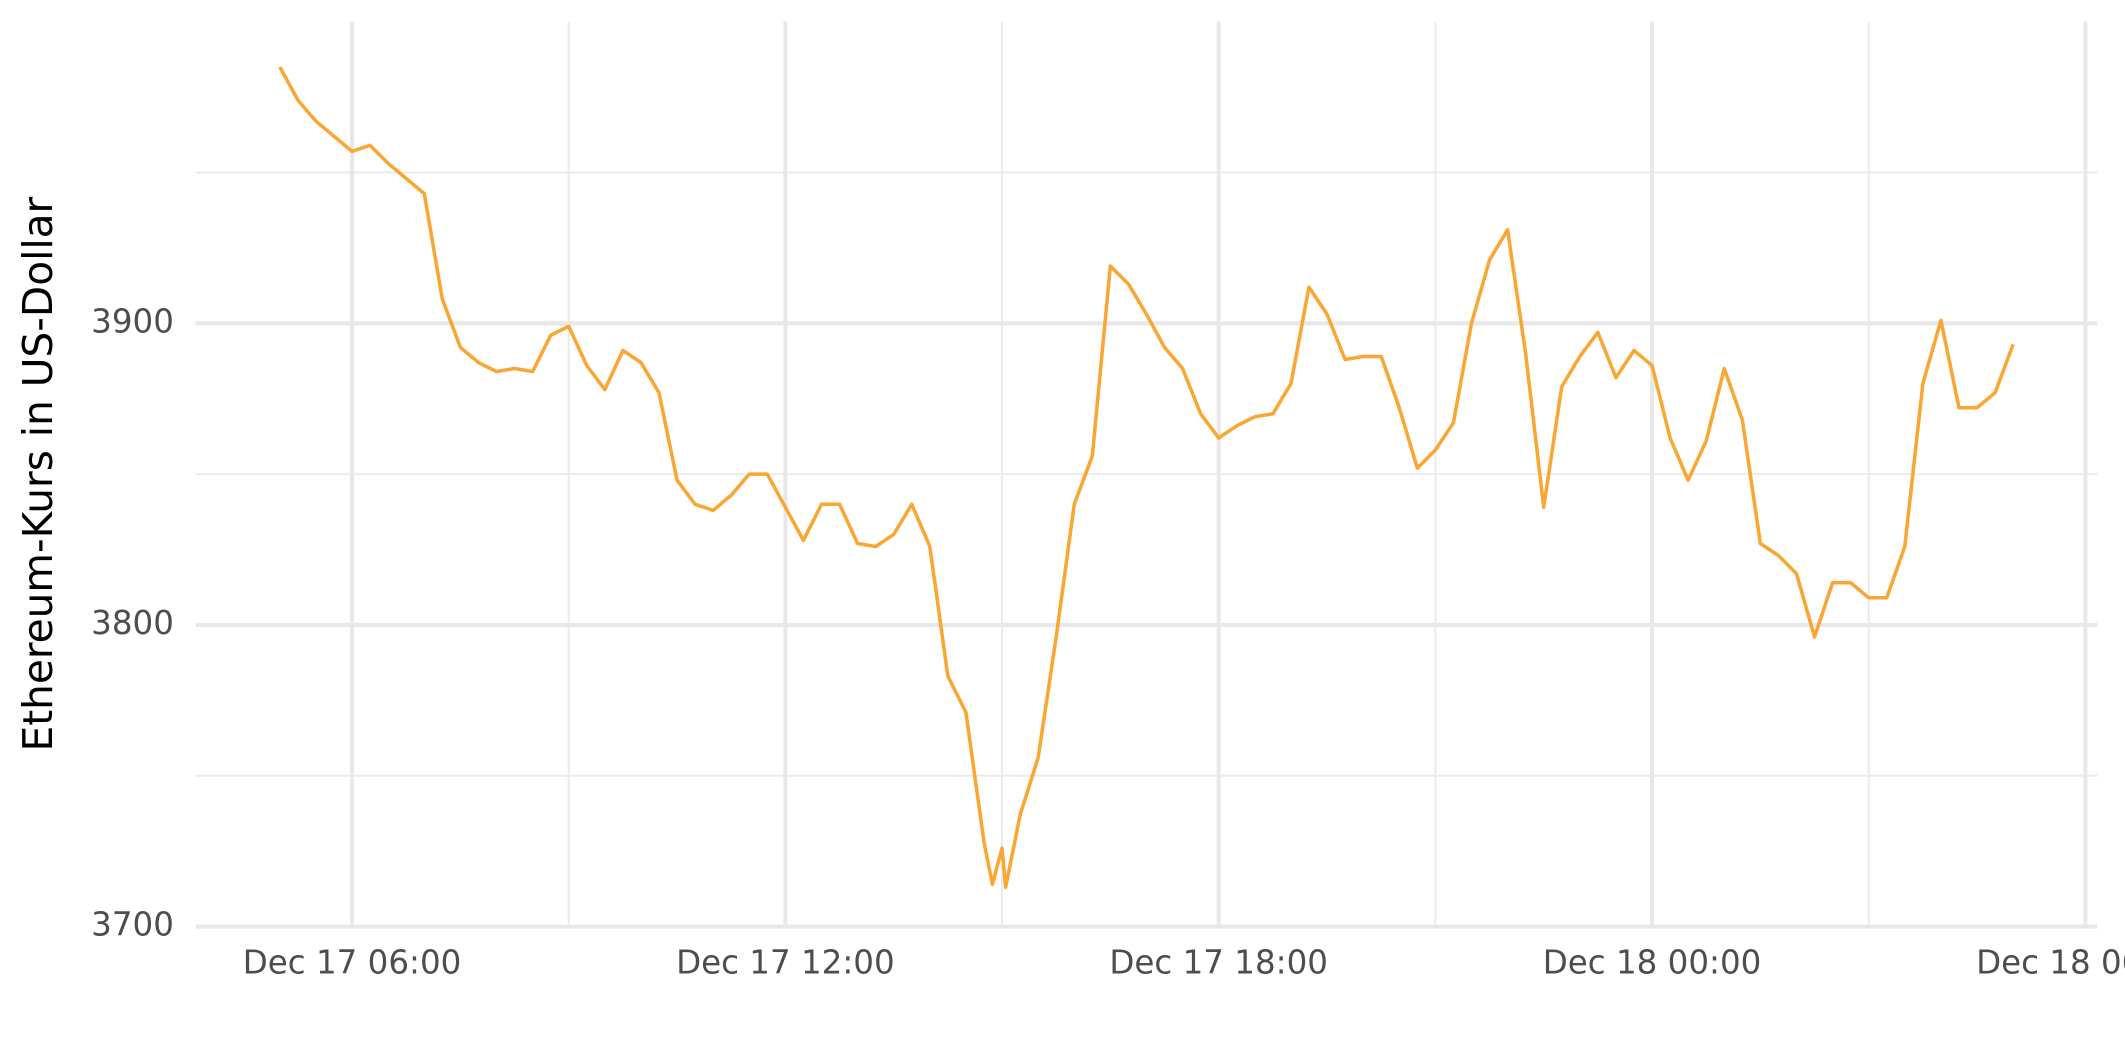 The width and height of the screenshot is (2125, 1062). Describe the element at coordinates (1652, 962) in the screenshot. I see `x-tick-label: Dec 18 00:00` at that location.